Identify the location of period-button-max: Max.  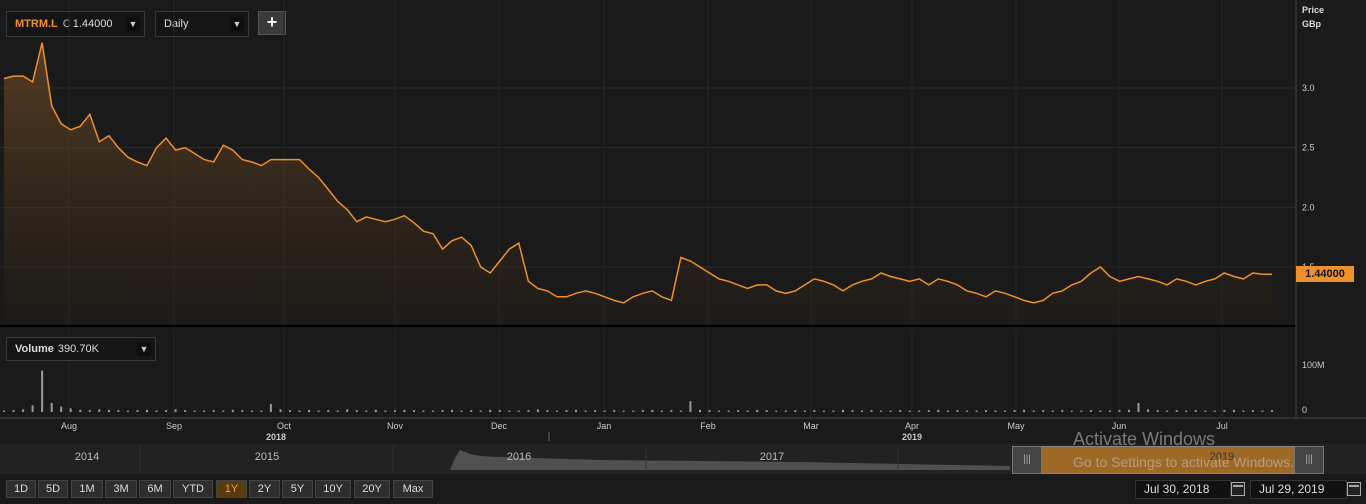
(413, 489).